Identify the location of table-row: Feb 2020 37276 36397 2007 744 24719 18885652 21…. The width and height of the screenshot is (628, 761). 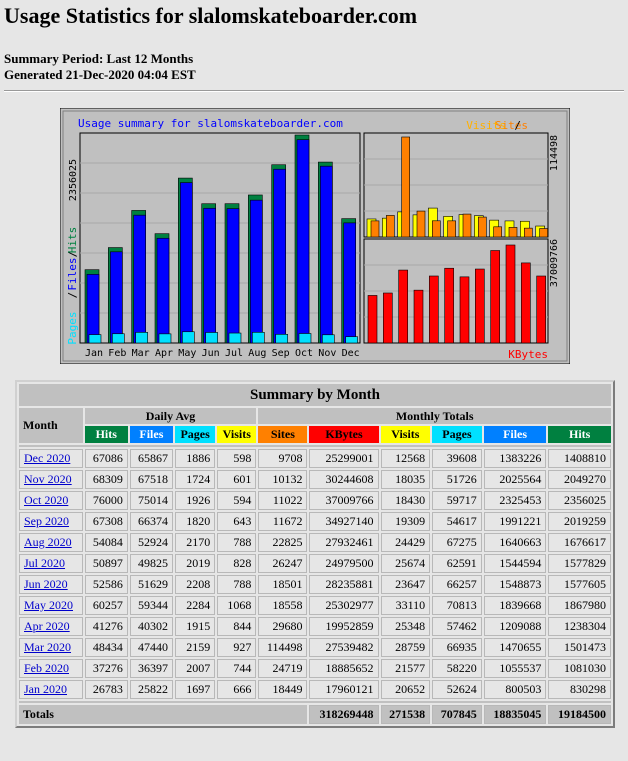
(315, 668).